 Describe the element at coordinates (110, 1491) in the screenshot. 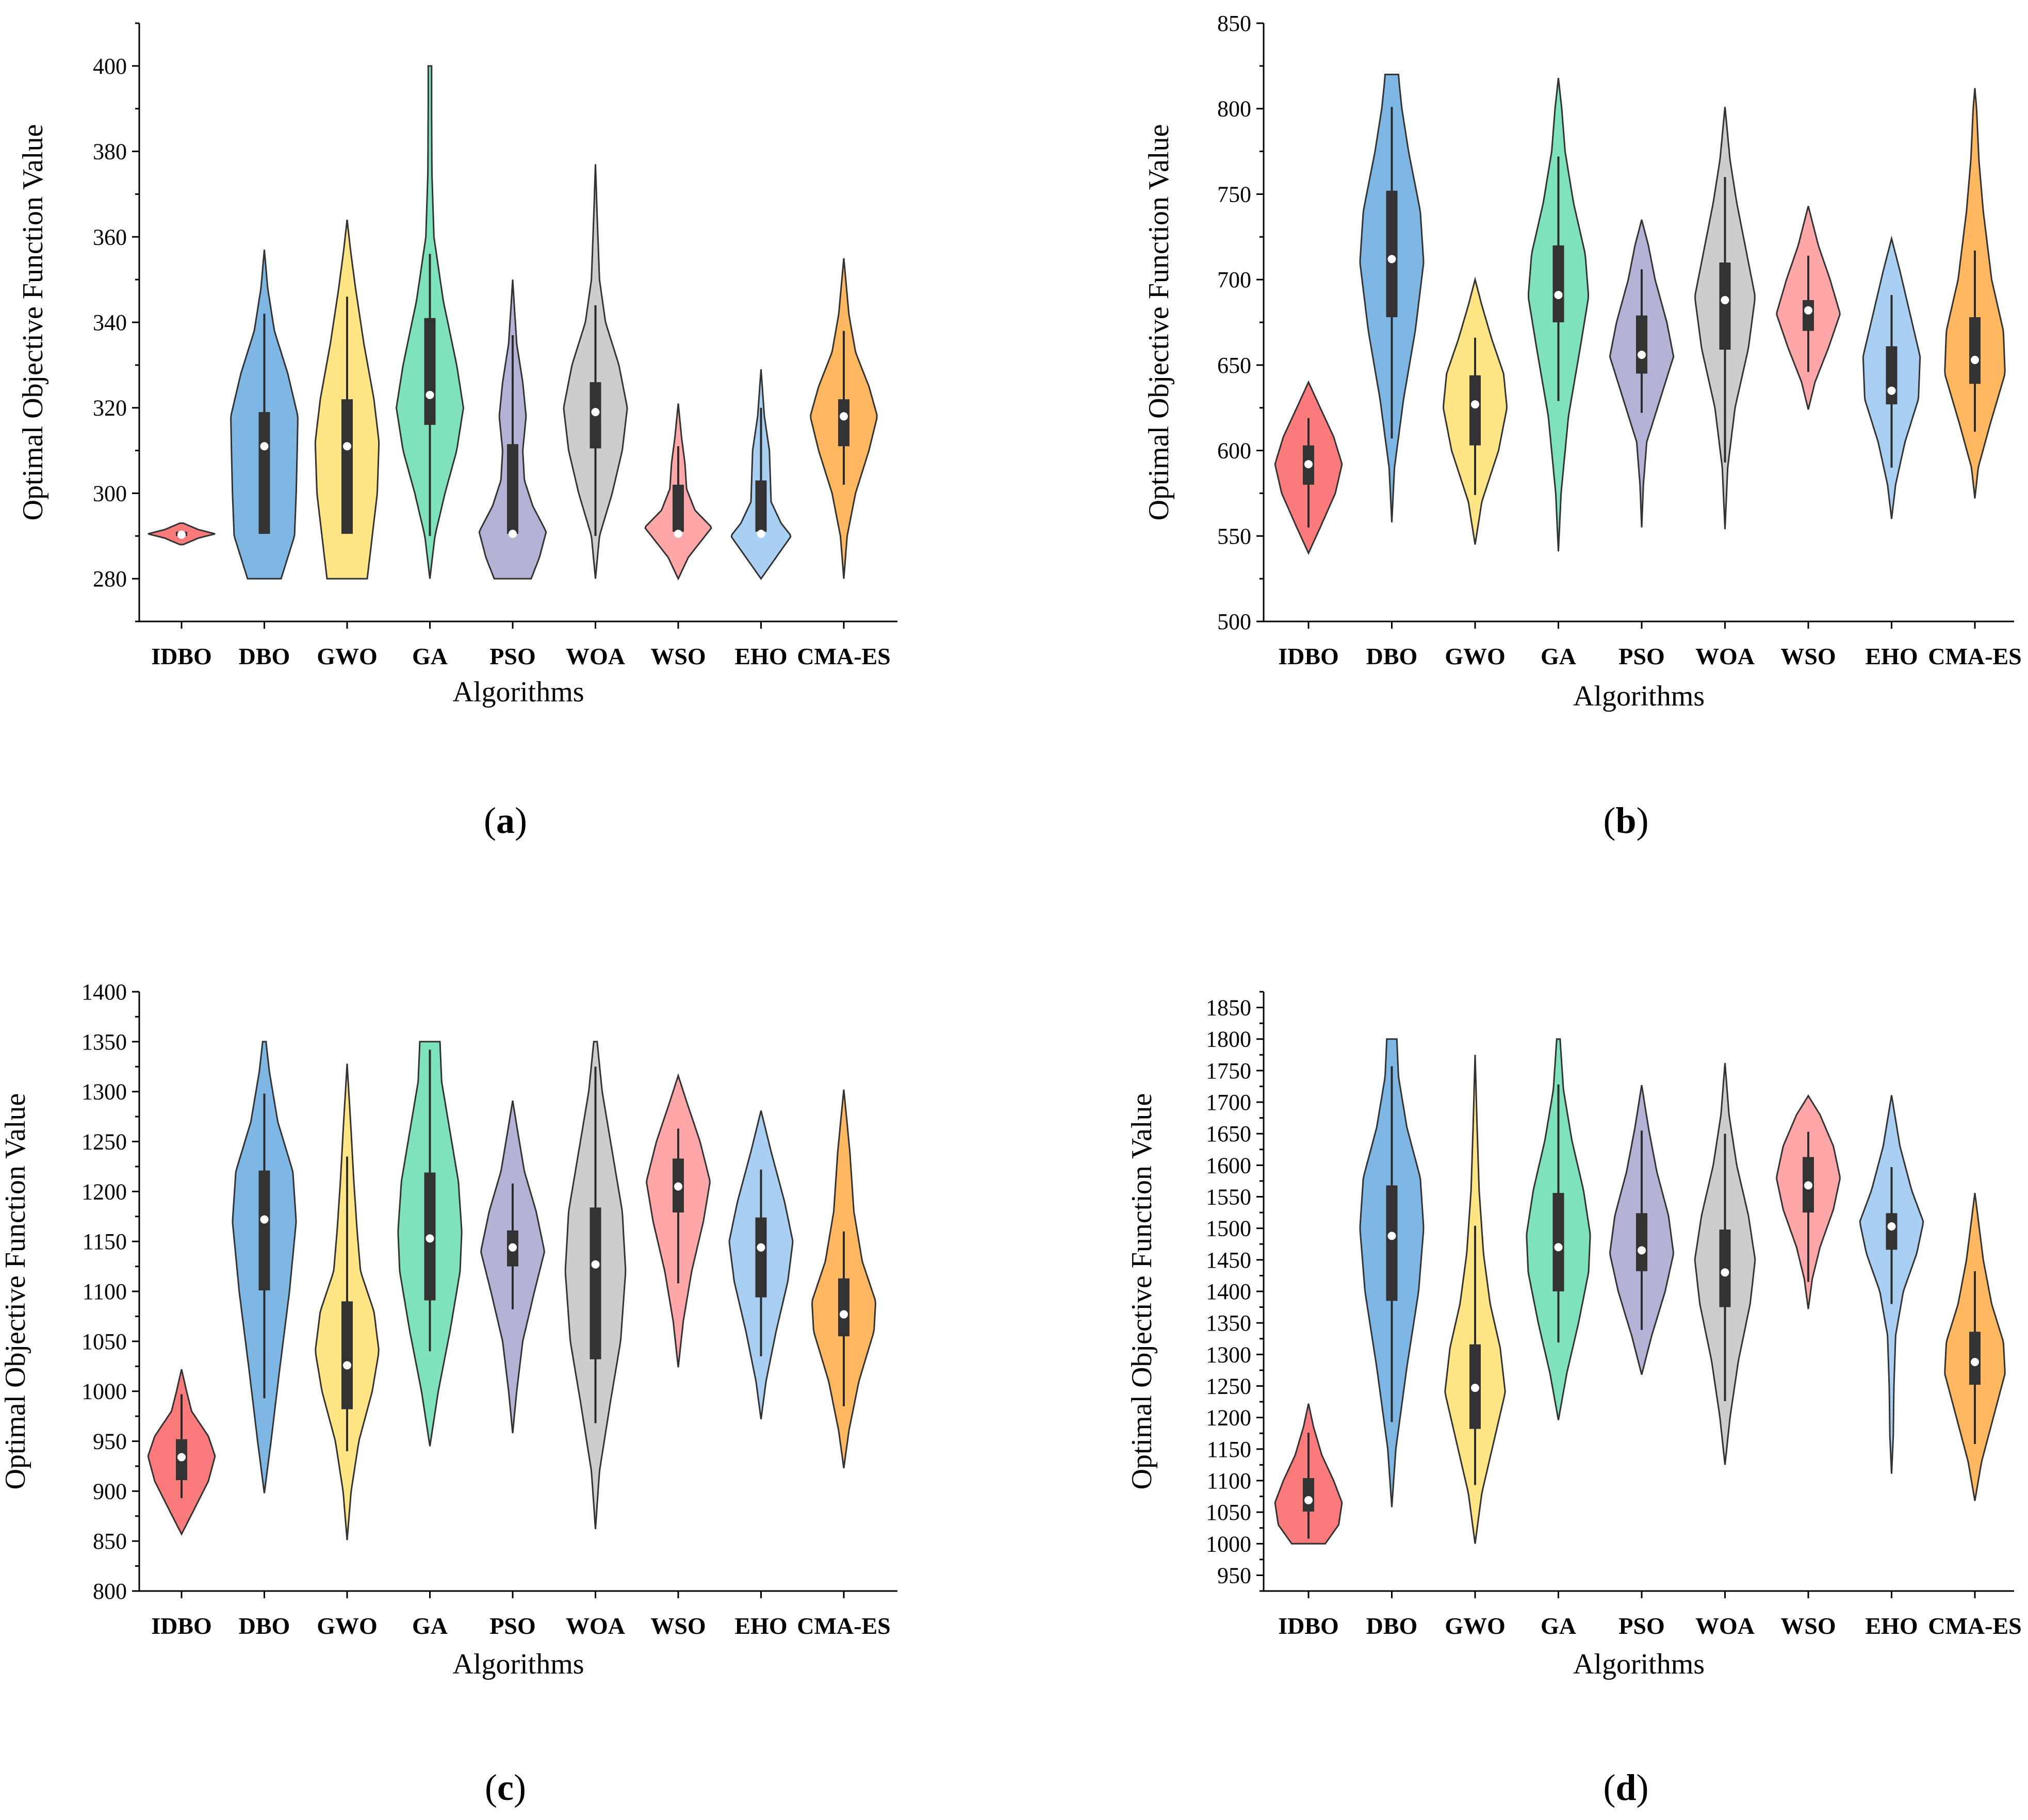

I see `y-tick-label: 900` at that location.